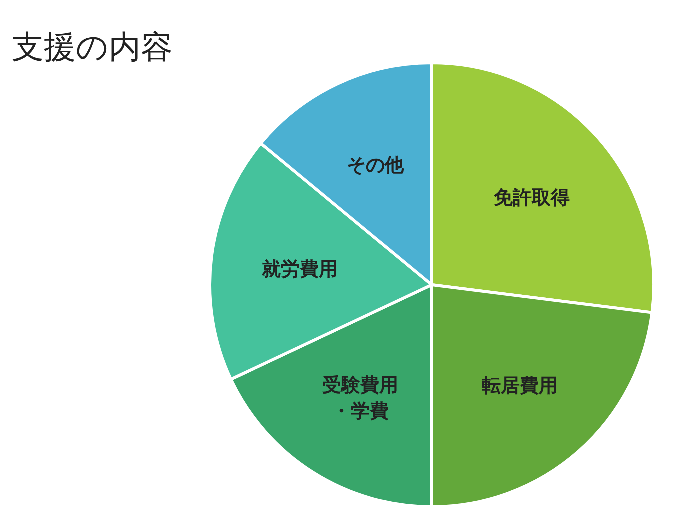 The height and width of the screenshot is (520, 686). What do you see at coordinates (531, 197) in the screenshot?
I see `slice-label: 免許取得` at bounding box center [531, 197].